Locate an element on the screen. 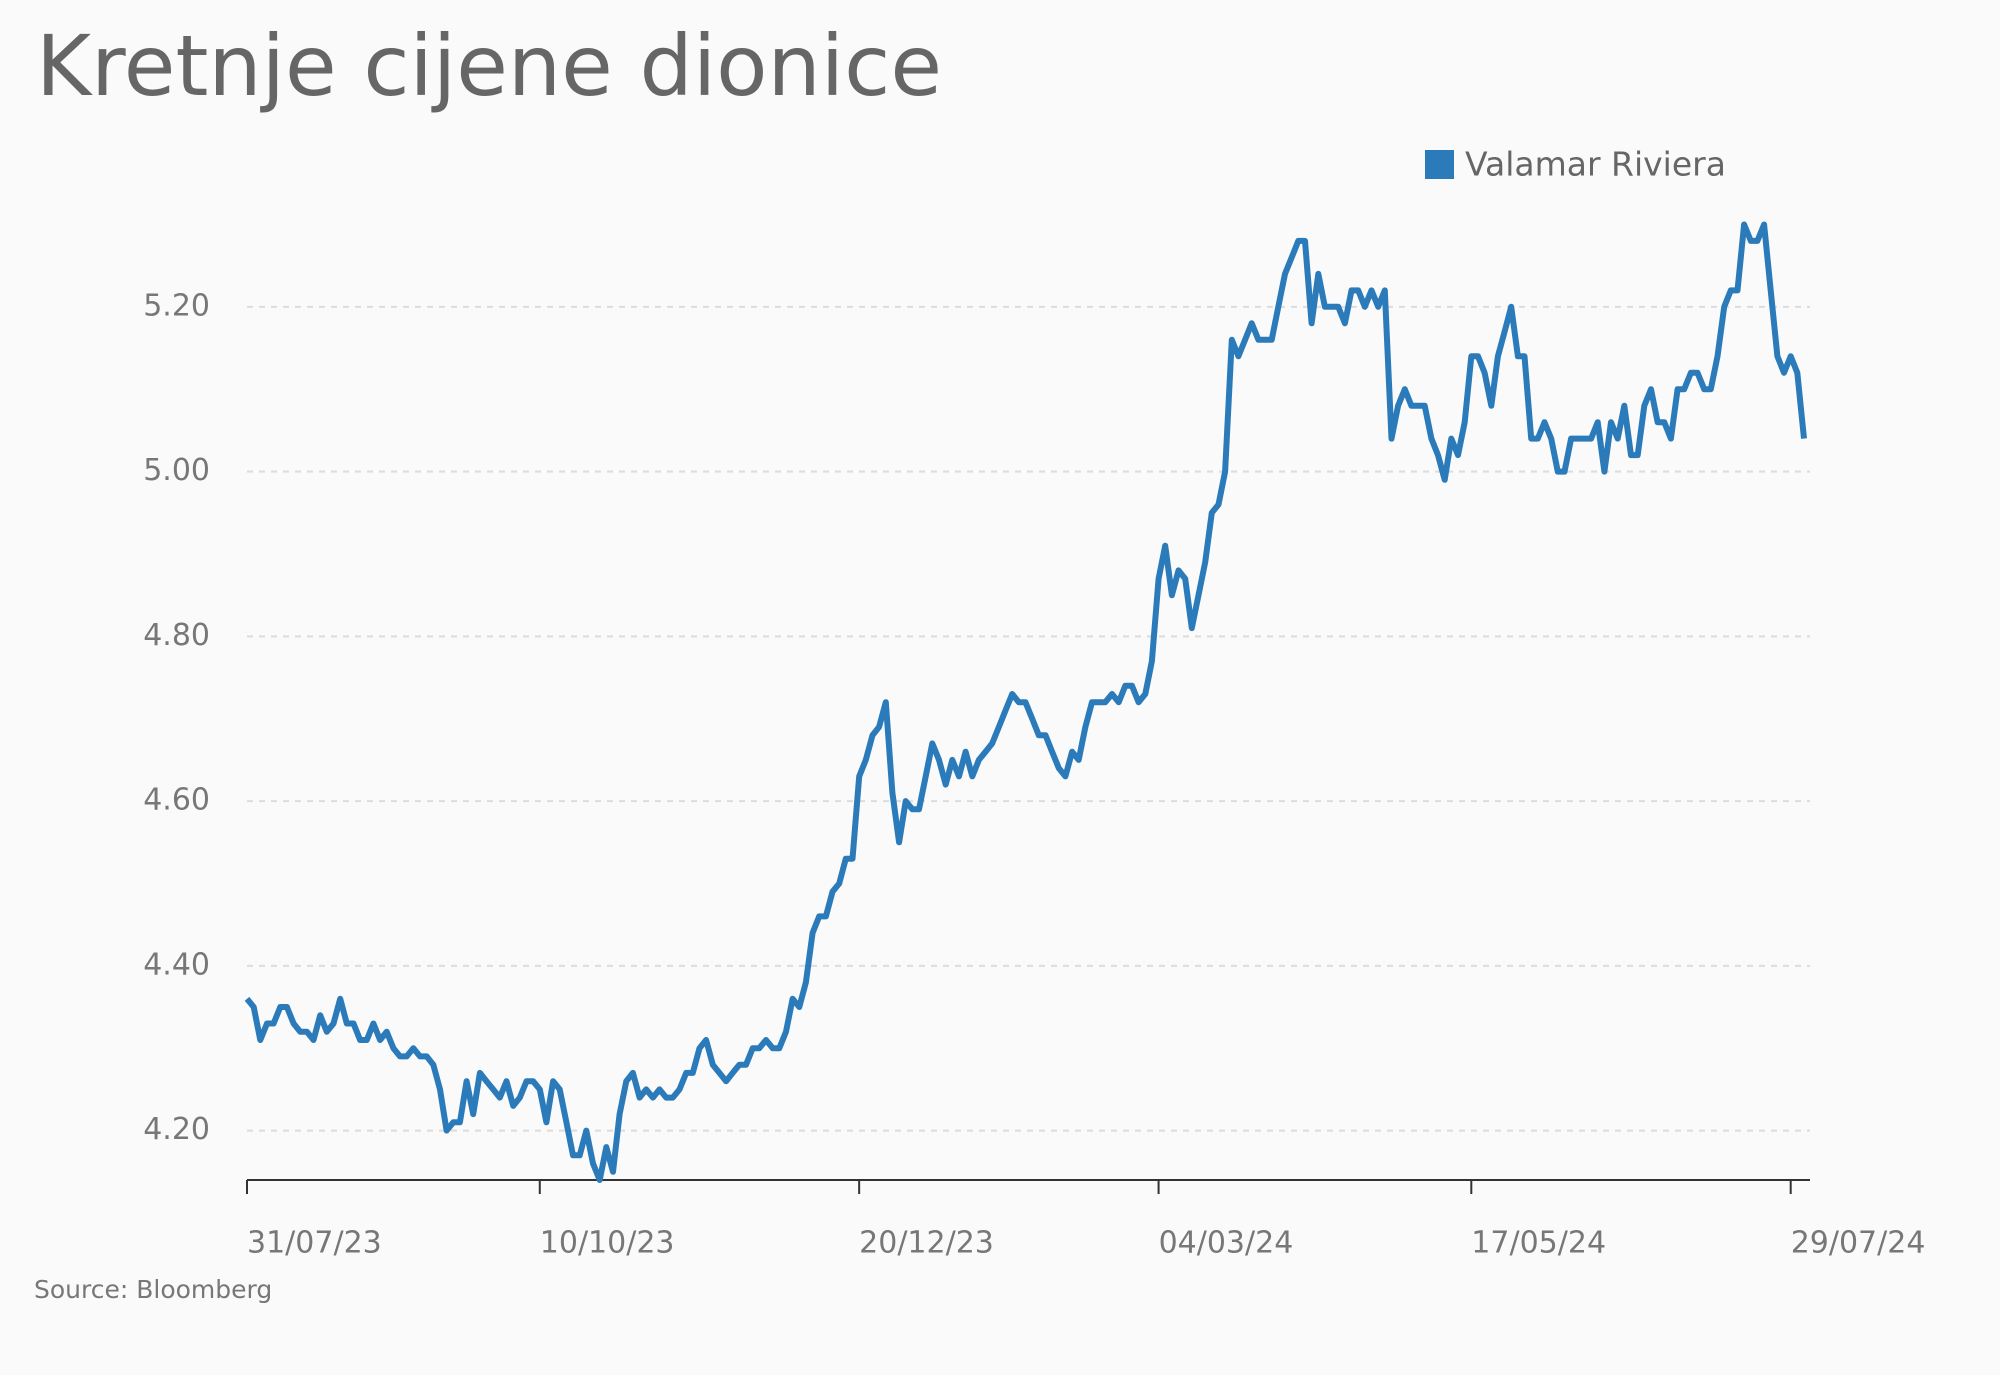 The width and height of the screenshot is (2000, 1375). x-tick-label: 17/05/24 is located at coordinates (1538, 1243).